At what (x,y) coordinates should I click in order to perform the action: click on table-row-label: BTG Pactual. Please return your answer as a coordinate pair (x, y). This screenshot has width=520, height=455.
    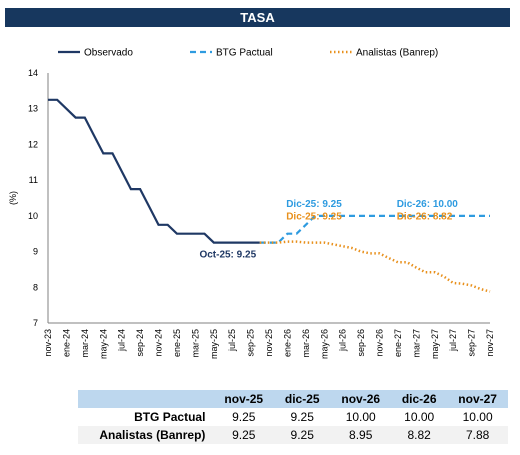
    Looking at the image, I should click on (170, 417).